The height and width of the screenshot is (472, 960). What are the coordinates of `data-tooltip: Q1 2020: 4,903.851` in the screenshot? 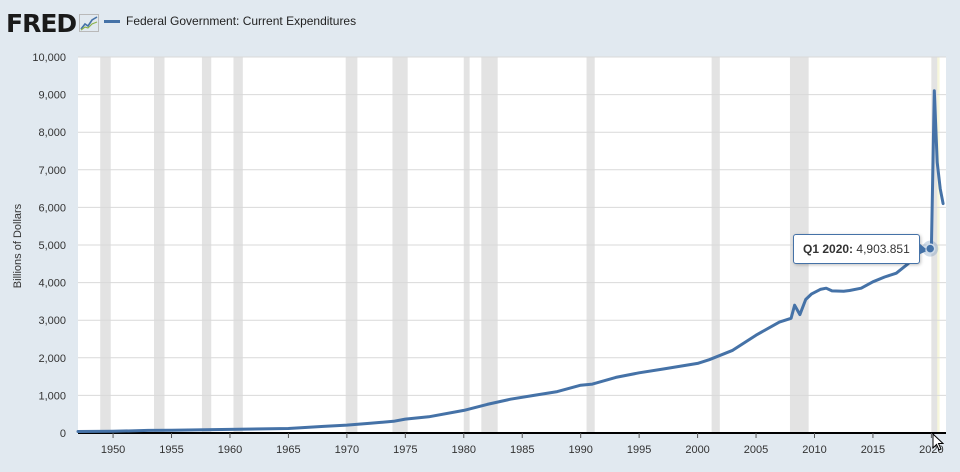 It's located at (859, 249).